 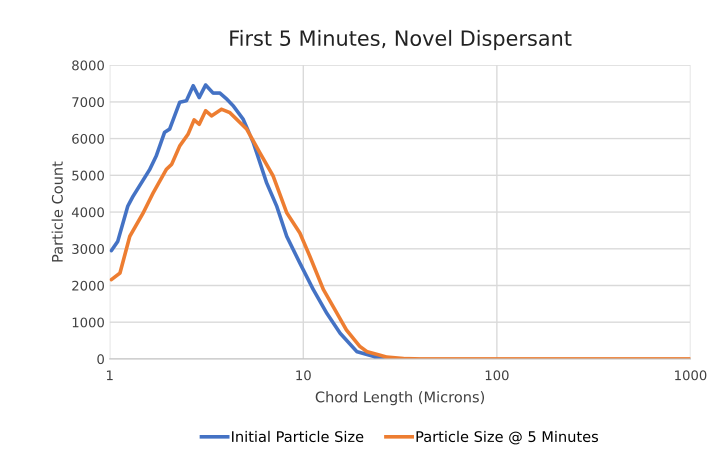 What do you see at coordinates (109, 375) in the screenshot?
I see `x-tick-label: 1` at bounding box center [109, 375].